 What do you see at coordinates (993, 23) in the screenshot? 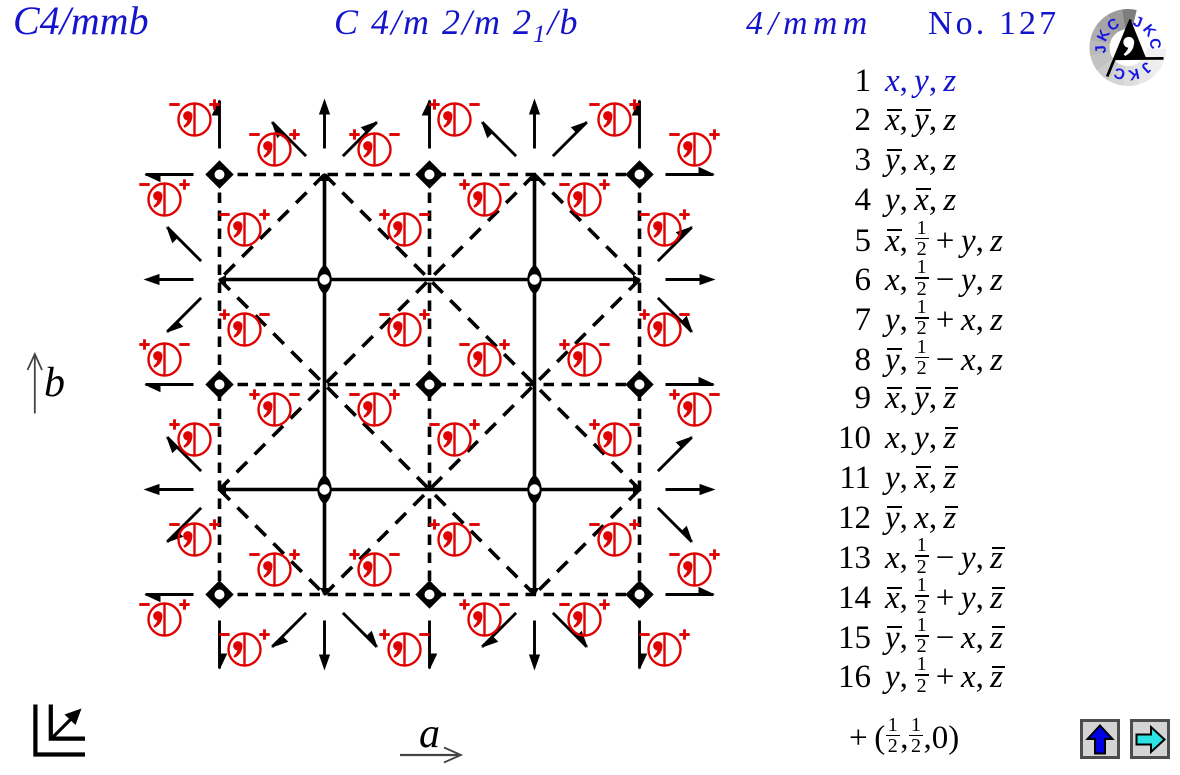
I see `svg-text: No. 127` at bounding box center [993, 23].